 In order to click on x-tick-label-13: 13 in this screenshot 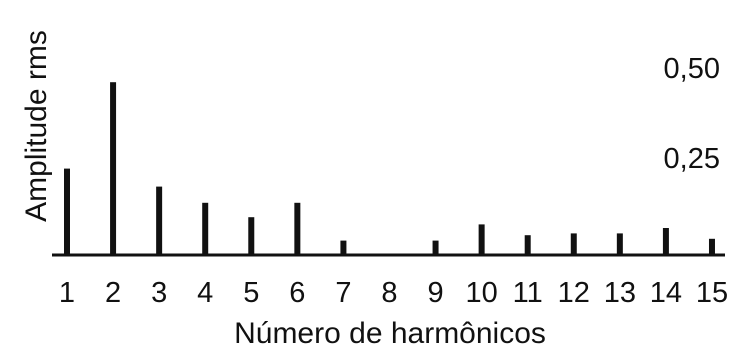, I will do `click(620, 293)`.